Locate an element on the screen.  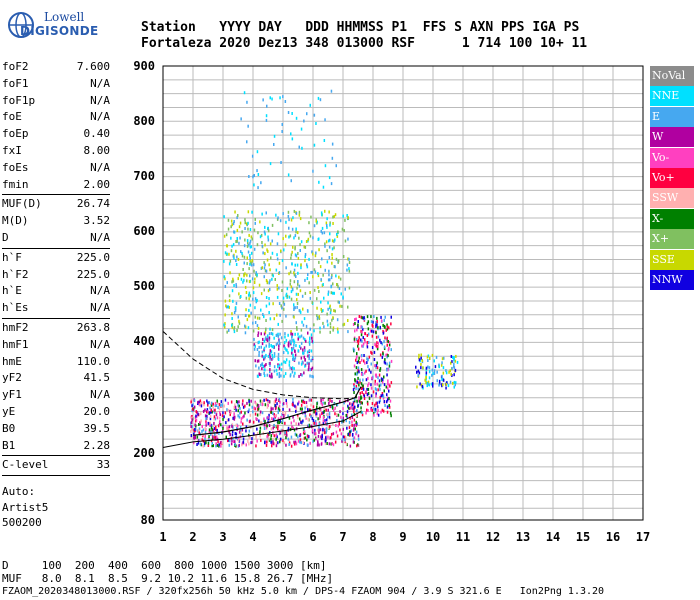
param-key: yE is located at coordinates (9, 411).